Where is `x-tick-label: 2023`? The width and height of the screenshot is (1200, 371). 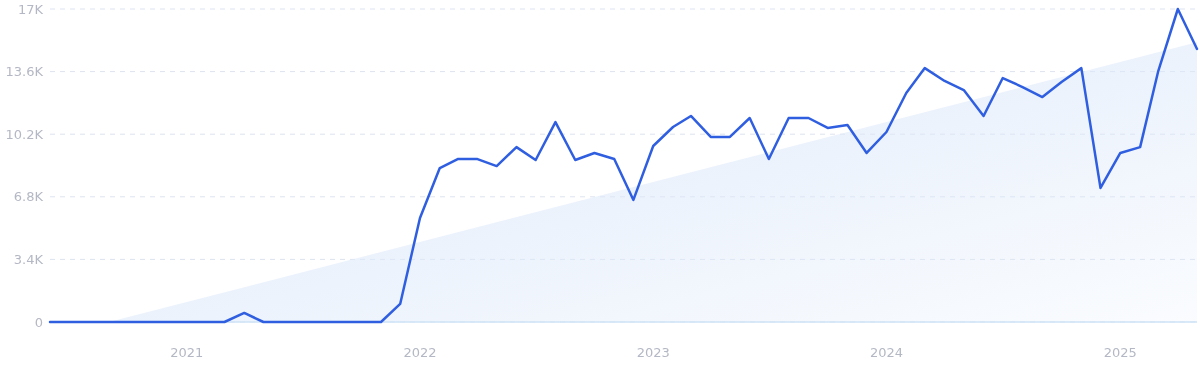 x-tick-label: 2023 is located at coordinates (653, 352).